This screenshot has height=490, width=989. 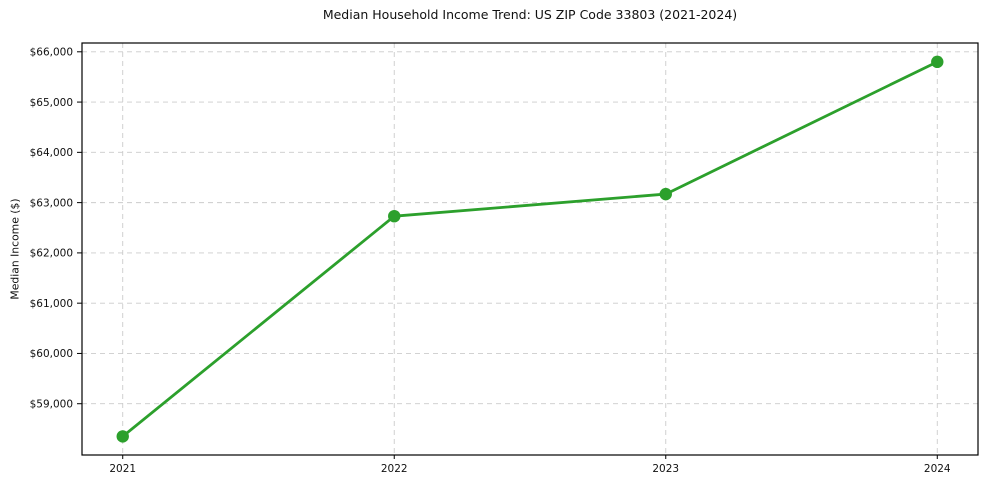 What do you see at coordinates (937, 62) in the screenshot?
I see `data-point-marker-2024` at bounding box center [937, 62].